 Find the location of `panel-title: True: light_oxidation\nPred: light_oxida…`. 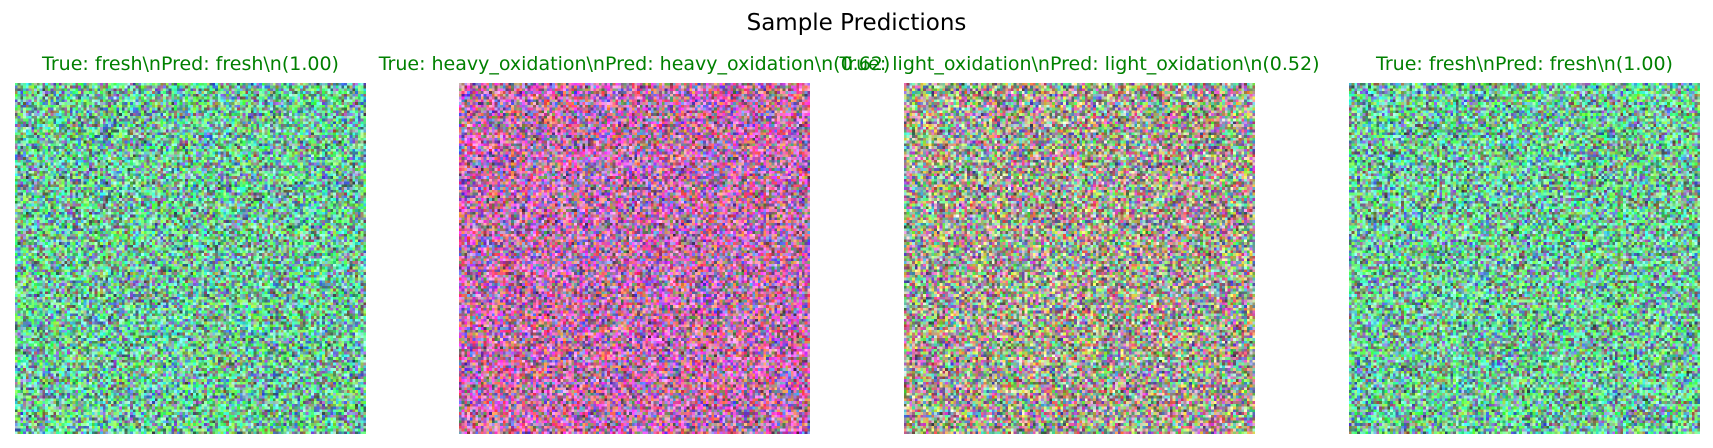

panel-title: True: light_oxidation\nPred: light_oxida… is located at coordinates (1079, 64).